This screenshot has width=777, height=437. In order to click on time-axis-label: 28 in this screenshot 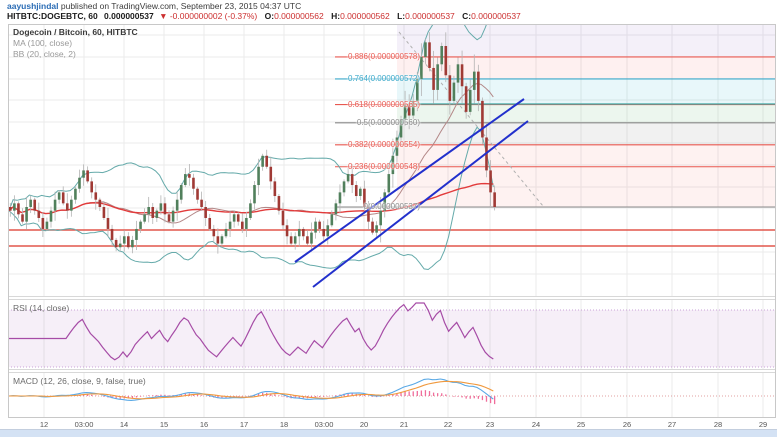, I will do `click(718, 424)`.